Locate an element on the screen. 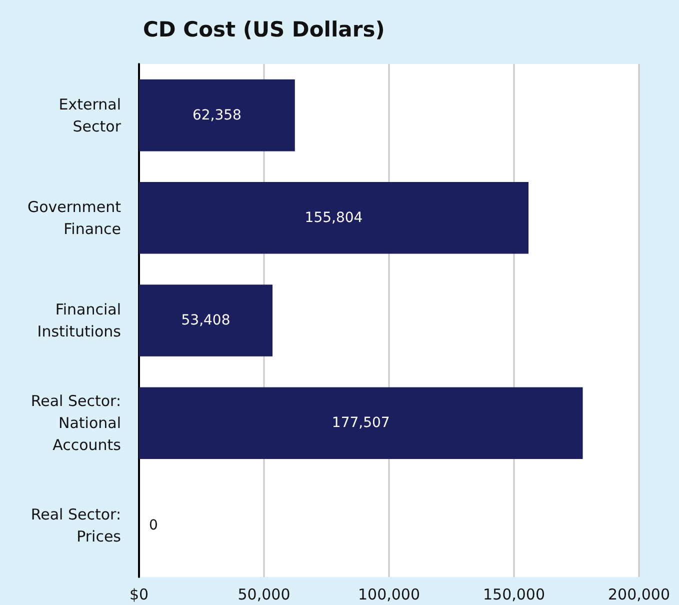 Image resolution: width=679 pixels, height=605 pixels. chart-title: CD Cost (US Dollars) is located at coordinates (264, 30).